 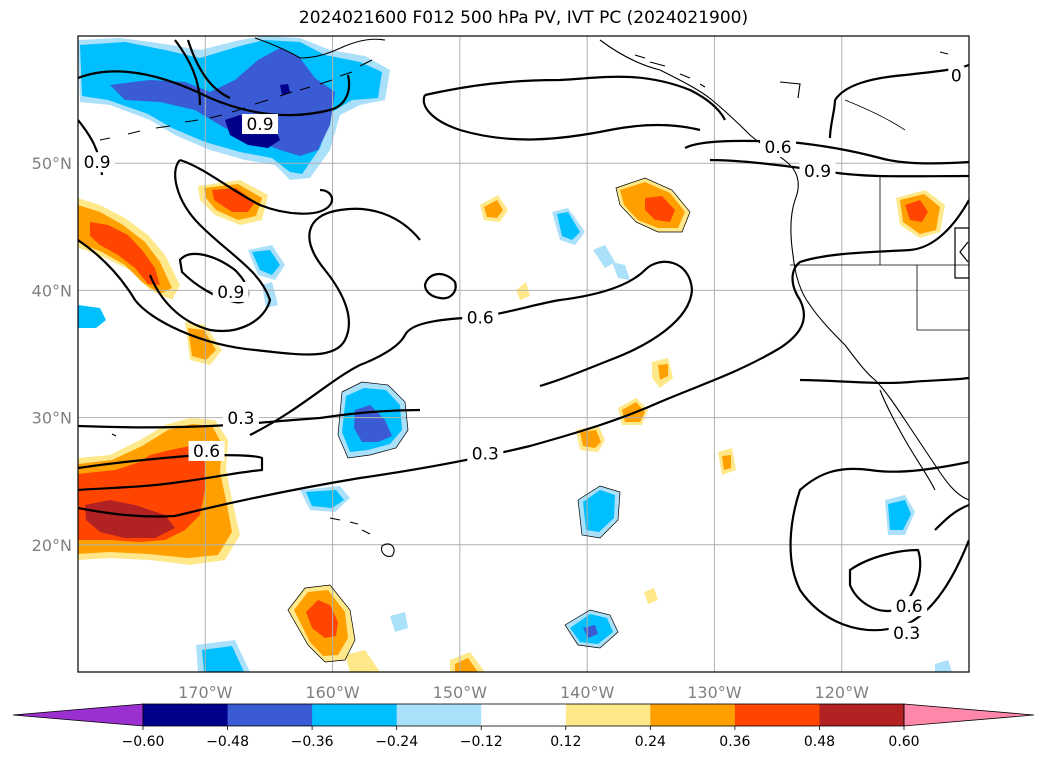 What do you see at coordinates (819, 742) in the screenshot?
I see `colorbar-tick-label: 0.48` at bounding box center [819, 742].